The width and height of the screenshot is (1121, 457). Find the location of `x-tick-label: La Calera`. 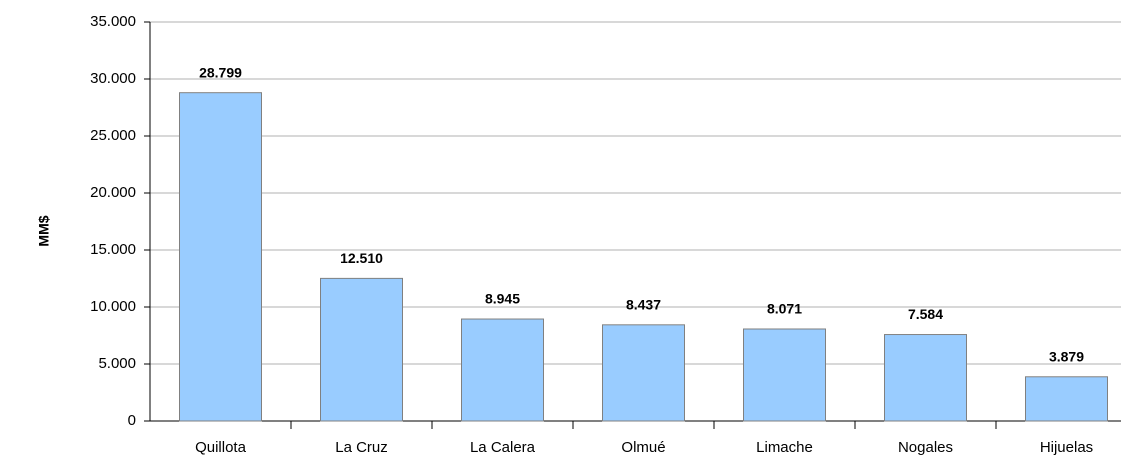

x-tick-label: La Calera is located at coordinates (503, 447).